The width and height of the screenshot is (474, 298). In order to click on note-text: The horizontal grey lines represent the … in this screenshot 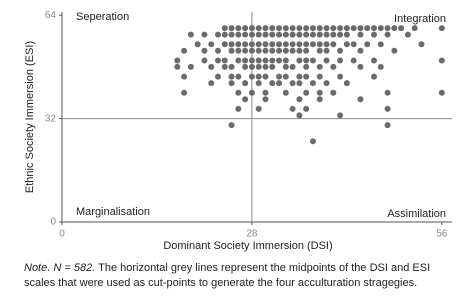, I will do `click(227, 275)`.